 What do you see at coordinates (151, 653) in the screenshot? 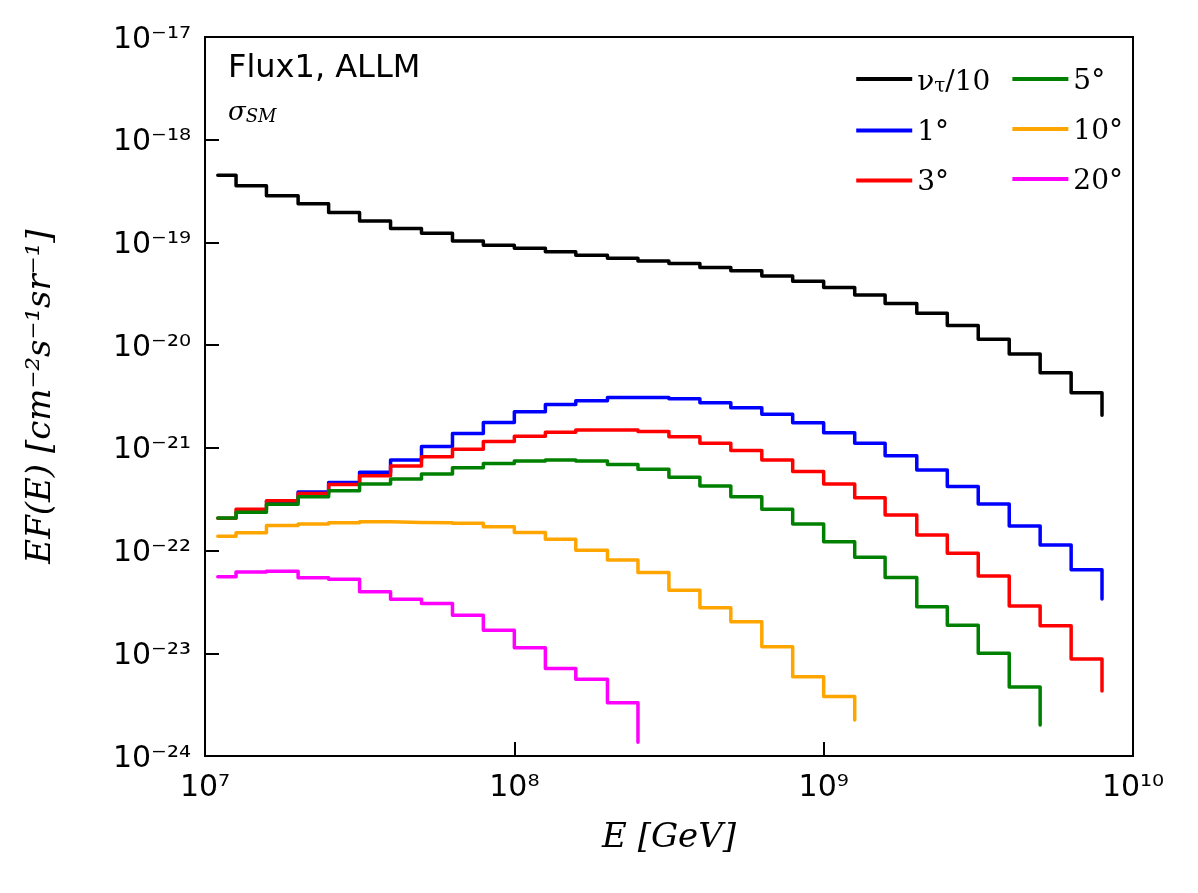
I see `y-tick-label: 10⁻²³` at bounding box center [151, 653].